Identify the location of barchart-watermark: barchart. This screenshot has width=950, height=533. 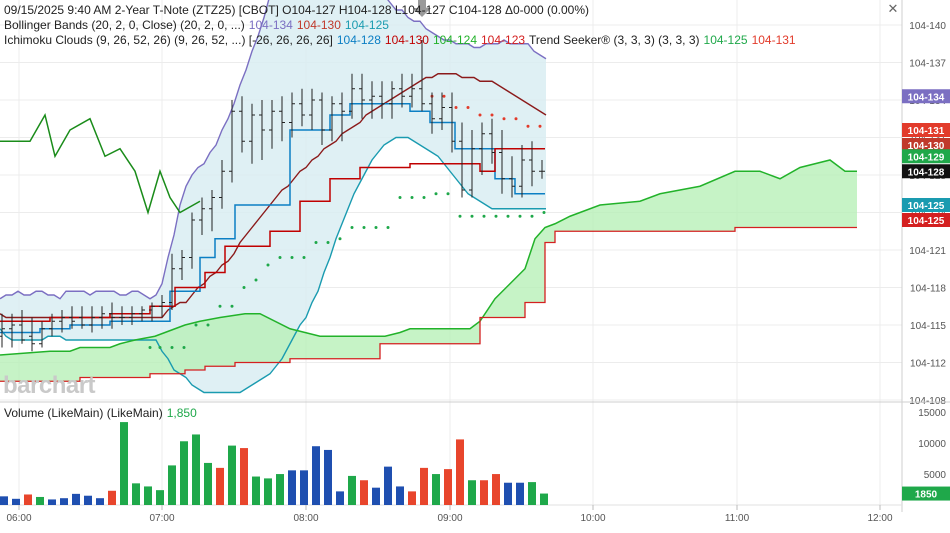
(49, 385).